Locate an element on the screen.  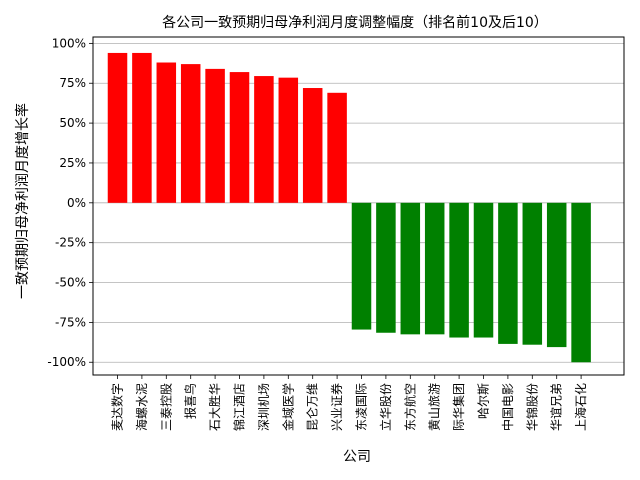
x-tick-label: 深圳机场 is located at coordinates (264, 407).